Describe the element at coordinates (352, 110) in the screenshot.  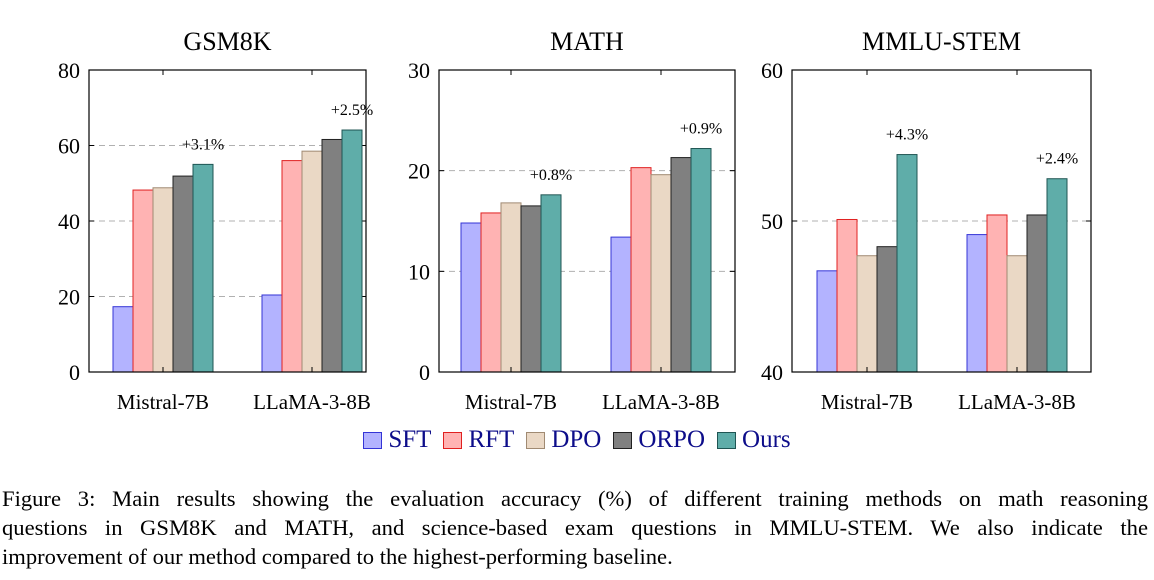
I see `improvement-annotation: +2.5%` at that location.